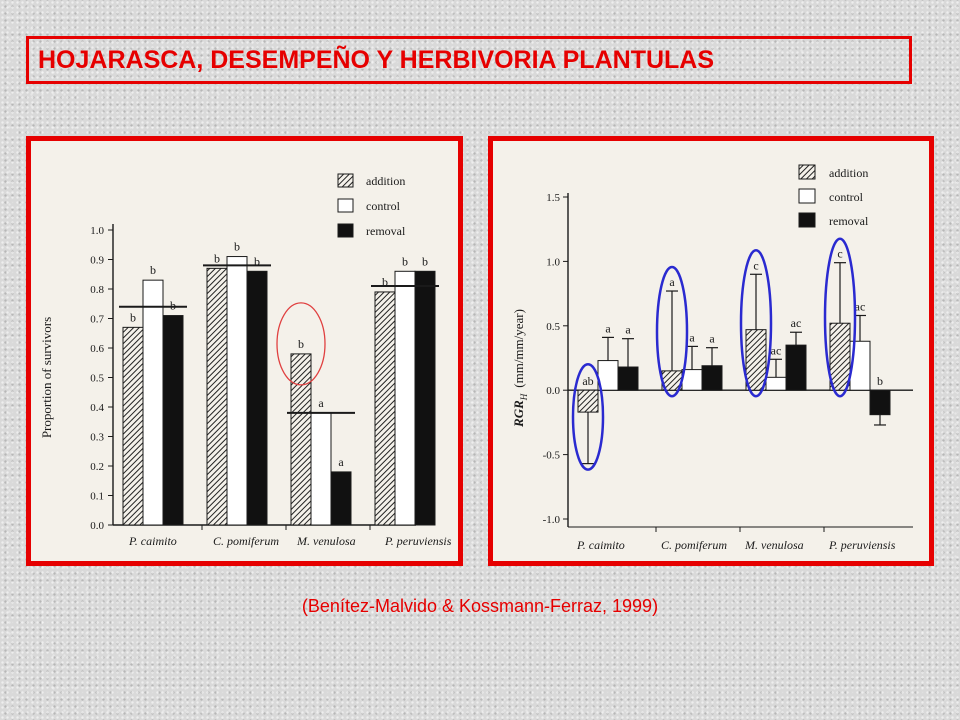 This screenshot has width=960, height=720. I want to click on y-axis-label-sub: H, so click(524, 397).